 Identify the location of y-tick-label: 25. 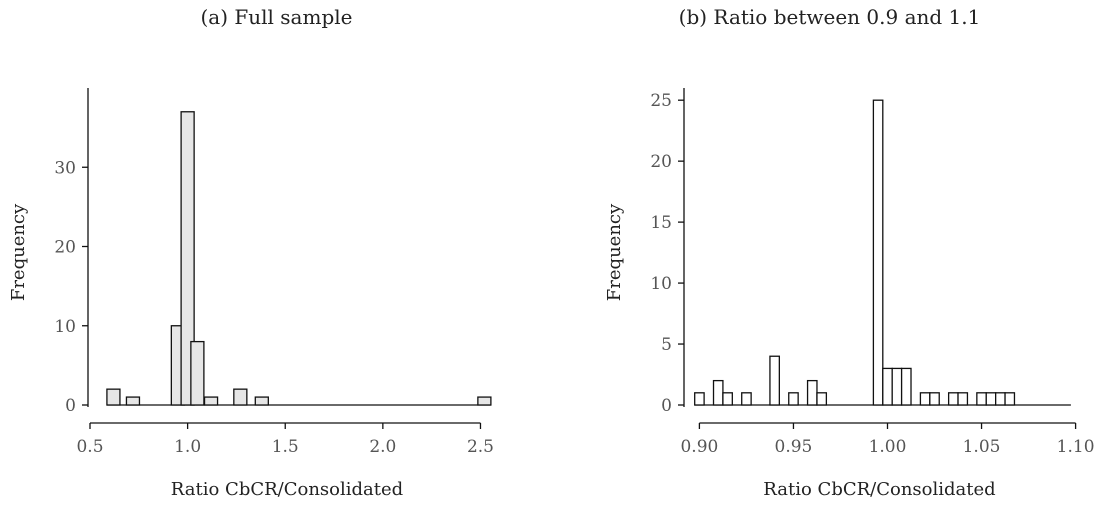
(661, 101).